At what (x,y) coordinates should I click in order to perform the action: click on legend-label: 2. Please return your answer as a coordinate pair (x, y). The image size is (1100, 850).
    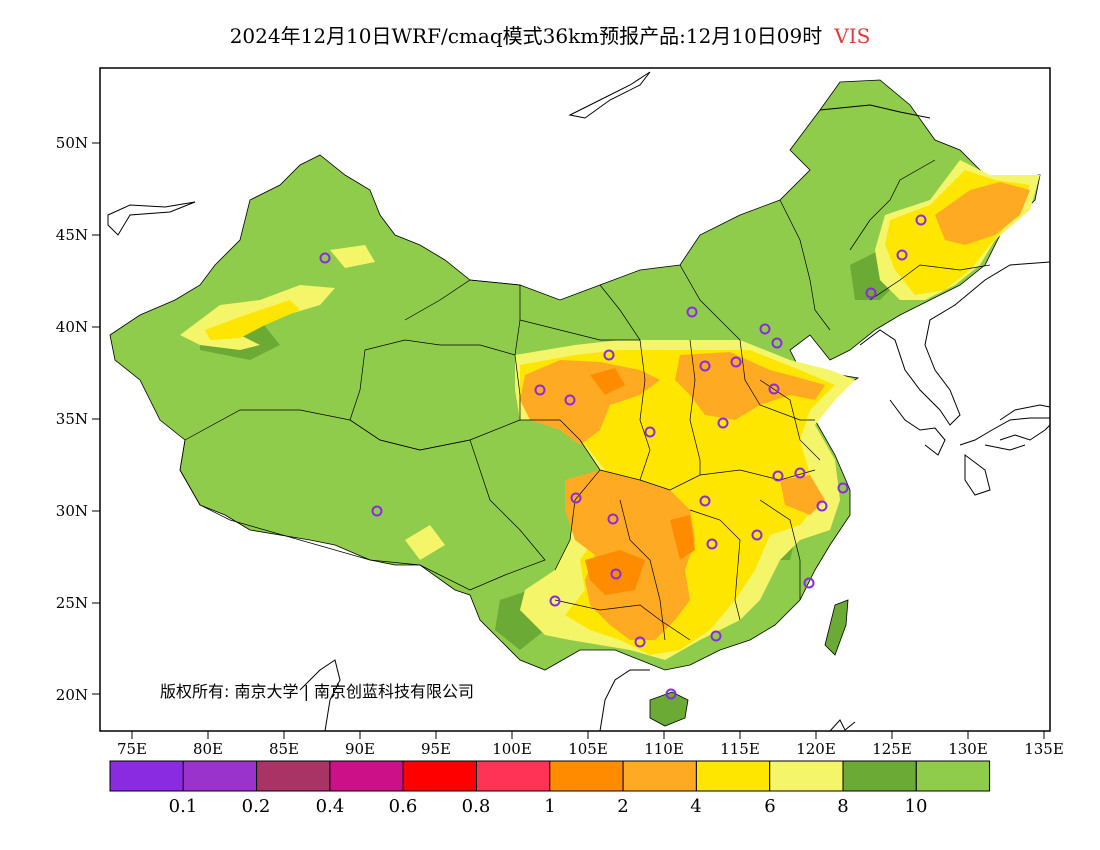
    Looking at the image, I should click on (622, 806).